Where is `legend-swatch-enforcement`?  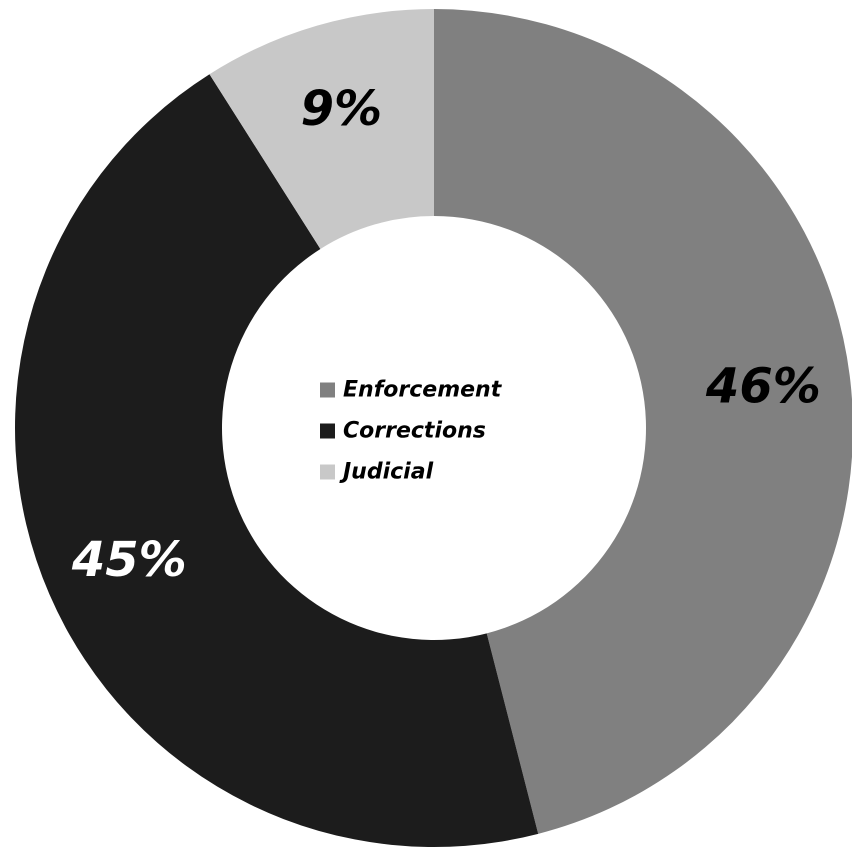
legend-swatch-enforcement is located at coordinates (327, 390).